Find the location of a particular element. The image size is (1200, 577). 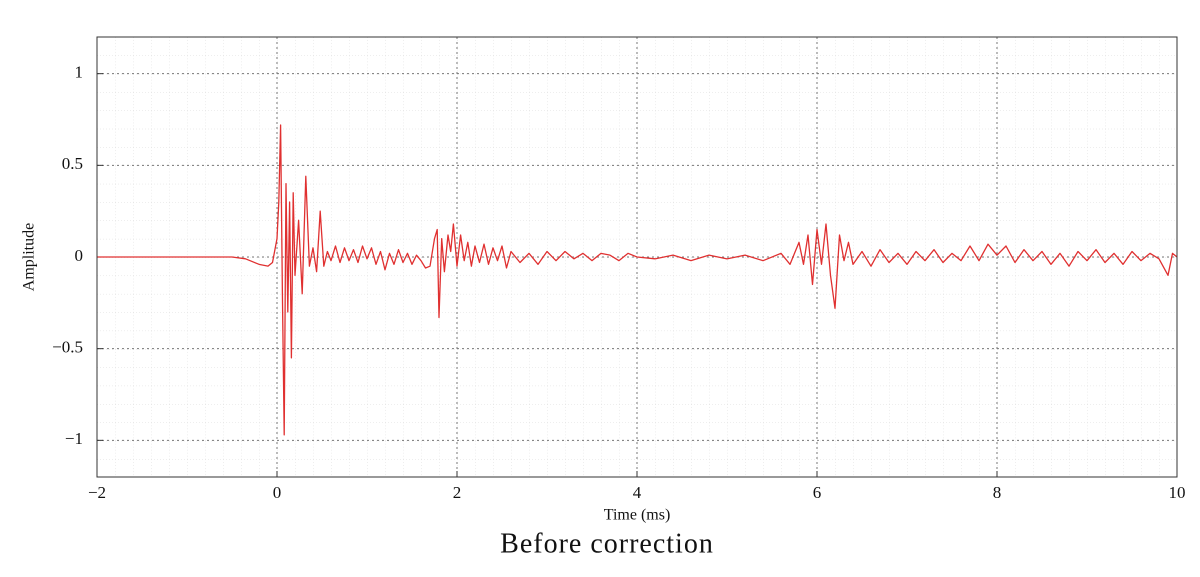

x-tick-label: 4 is located at coordinates (637, 492).